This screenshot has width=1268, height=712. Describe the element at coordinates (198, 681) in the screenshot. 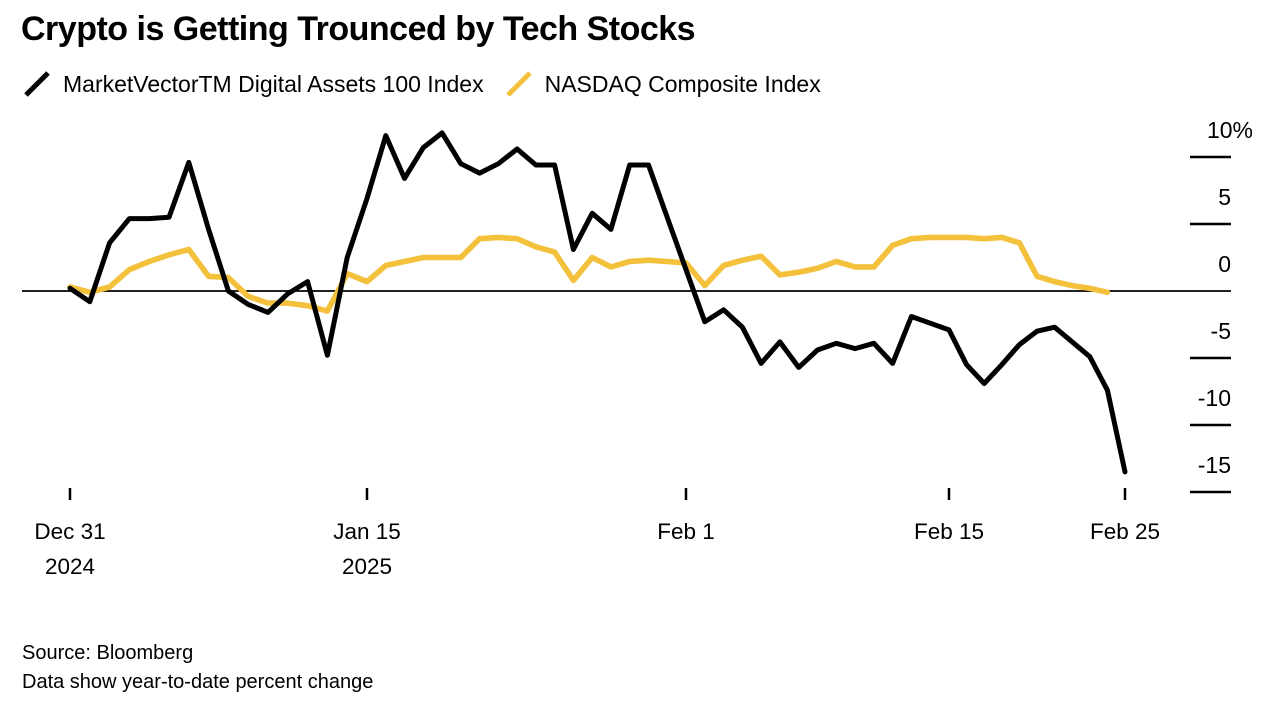

I see `footnote-text: Data show year-to-date percent change` at that location.